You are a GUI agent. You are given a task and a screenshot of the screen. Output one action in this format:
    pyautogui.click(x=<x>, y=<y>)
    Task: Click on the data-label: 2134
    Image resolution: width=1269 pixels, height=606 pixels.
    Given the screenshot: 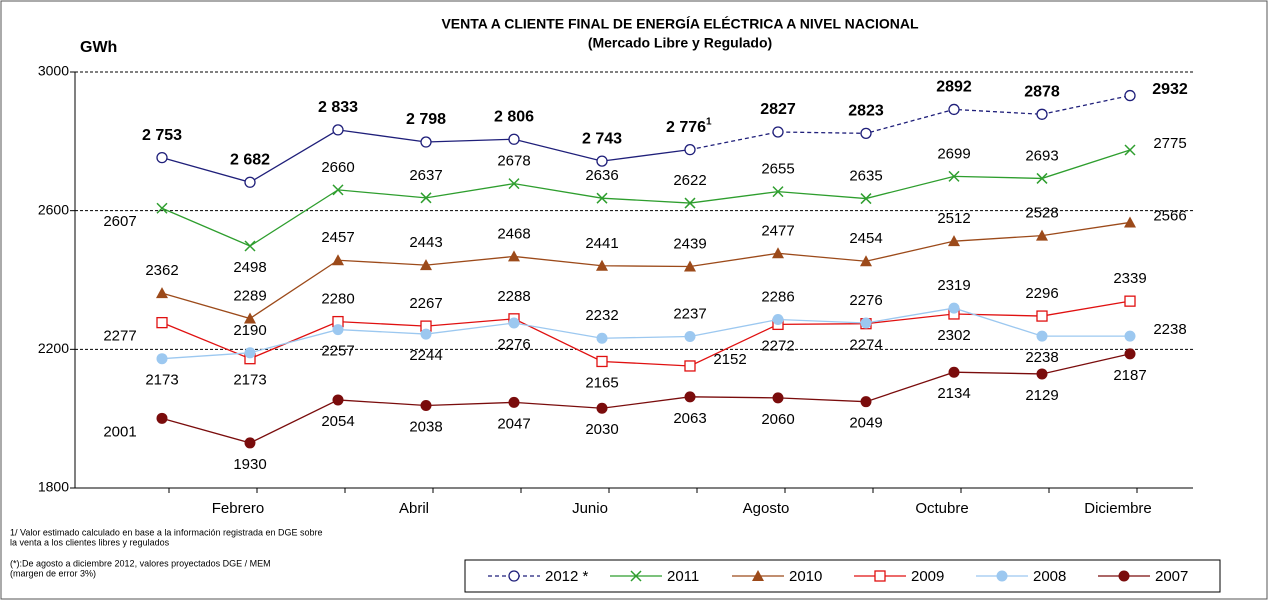 What is the action you would take?
    pyautogui.click(x=953, y=393)
    